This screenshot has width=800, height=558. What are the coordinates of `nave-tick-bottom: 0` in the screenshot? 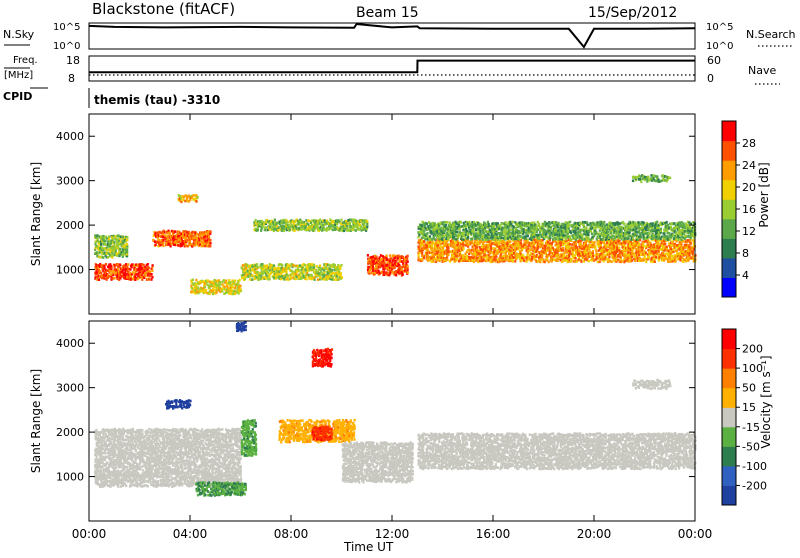 It's located at (710, 78).